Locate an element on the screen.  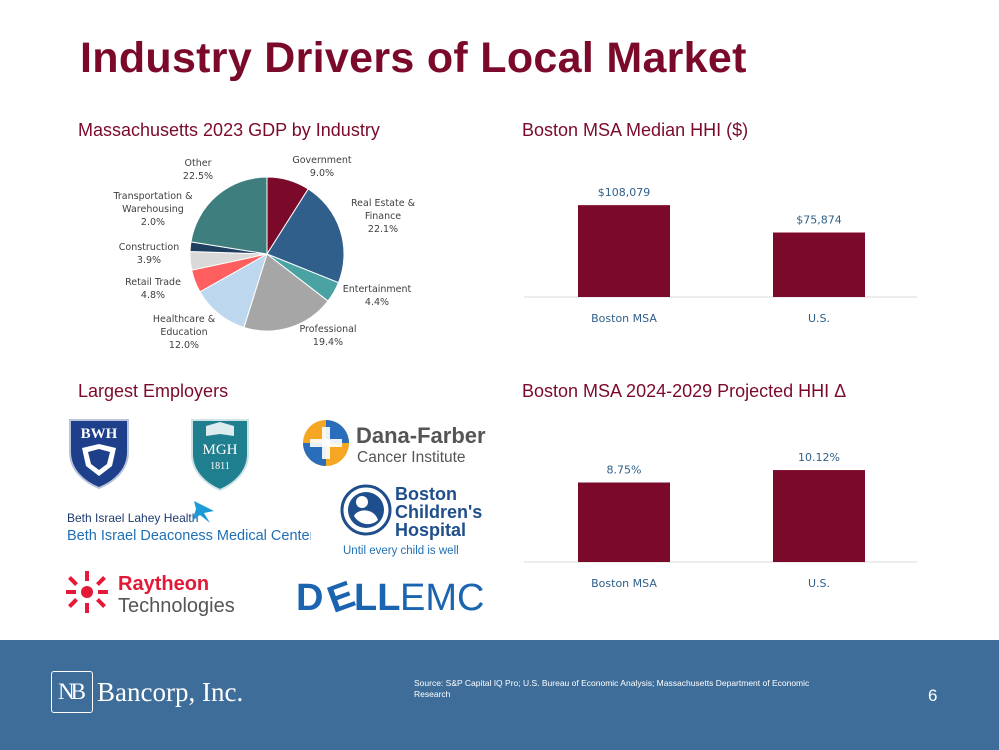
pie-label-government: Government 9.0% is located at coordinates (322, 167).